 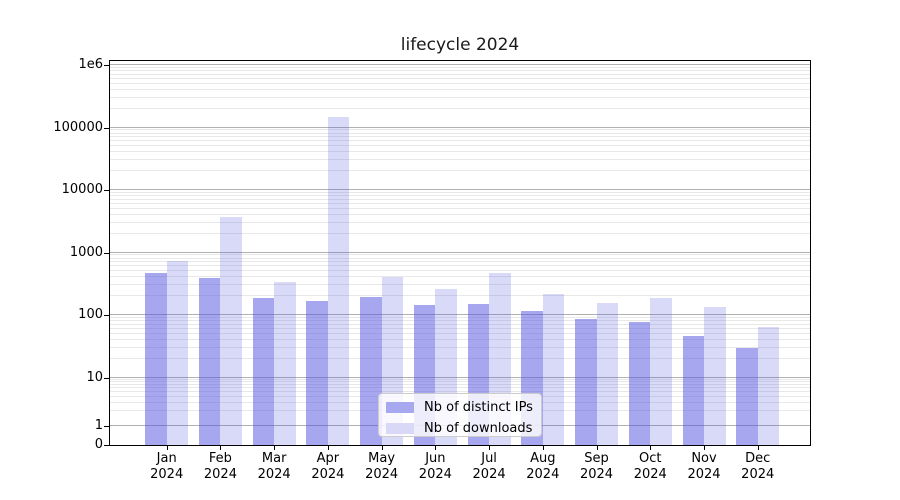 What do you see at coordinates (86, 252) in the screenshot?
I see `y-tick-label: 1000` at bounding box center [86, 252].